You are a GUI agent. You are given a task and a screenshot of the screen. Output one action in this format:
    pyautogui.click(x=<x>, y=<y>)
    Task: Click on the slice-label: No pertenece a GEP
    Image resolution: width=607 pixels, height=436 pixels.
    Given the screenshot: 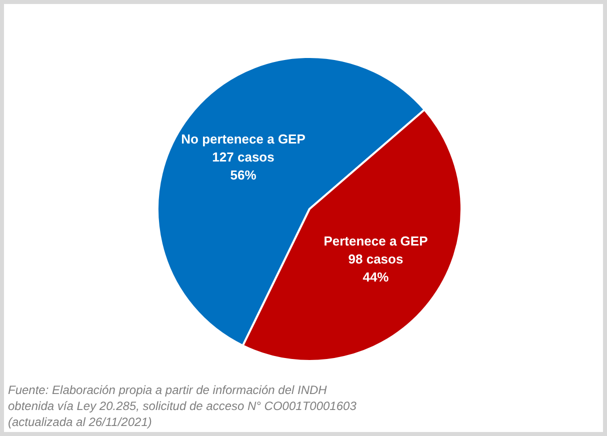 What is the action you would take?
    pyautogui.click(x=243, y=139)
    